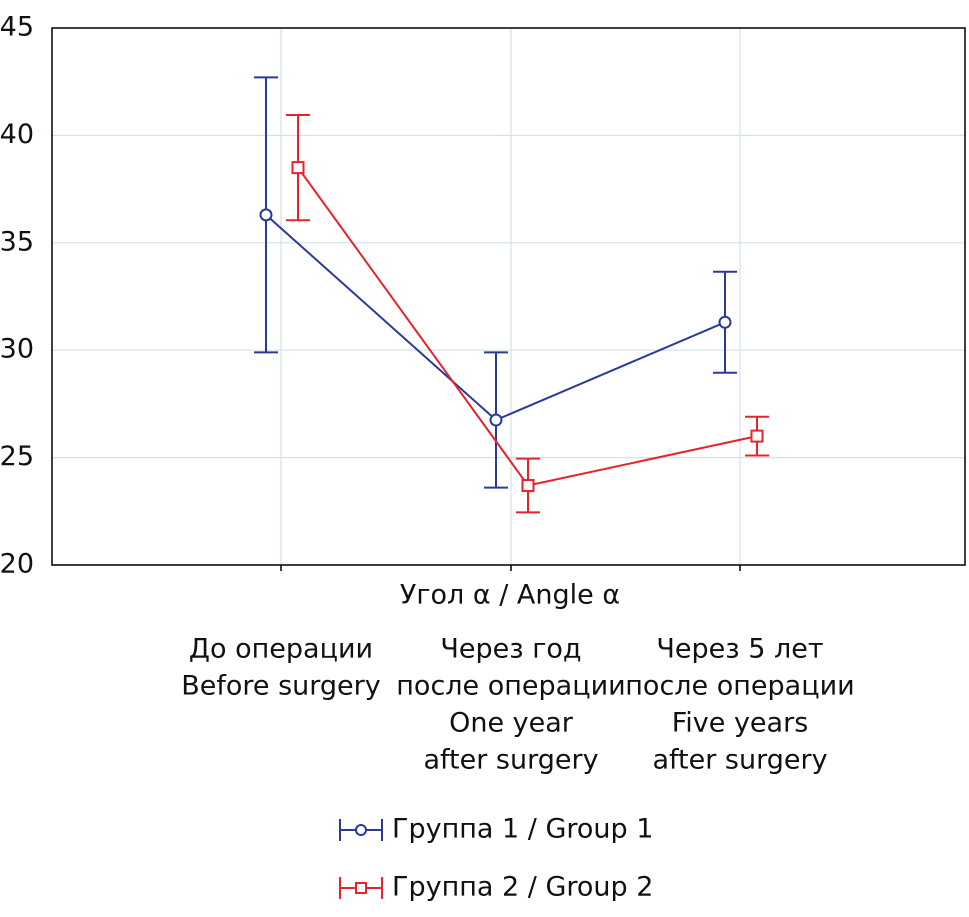  I want to click on y-tick-label: 40, so click(17, 134).